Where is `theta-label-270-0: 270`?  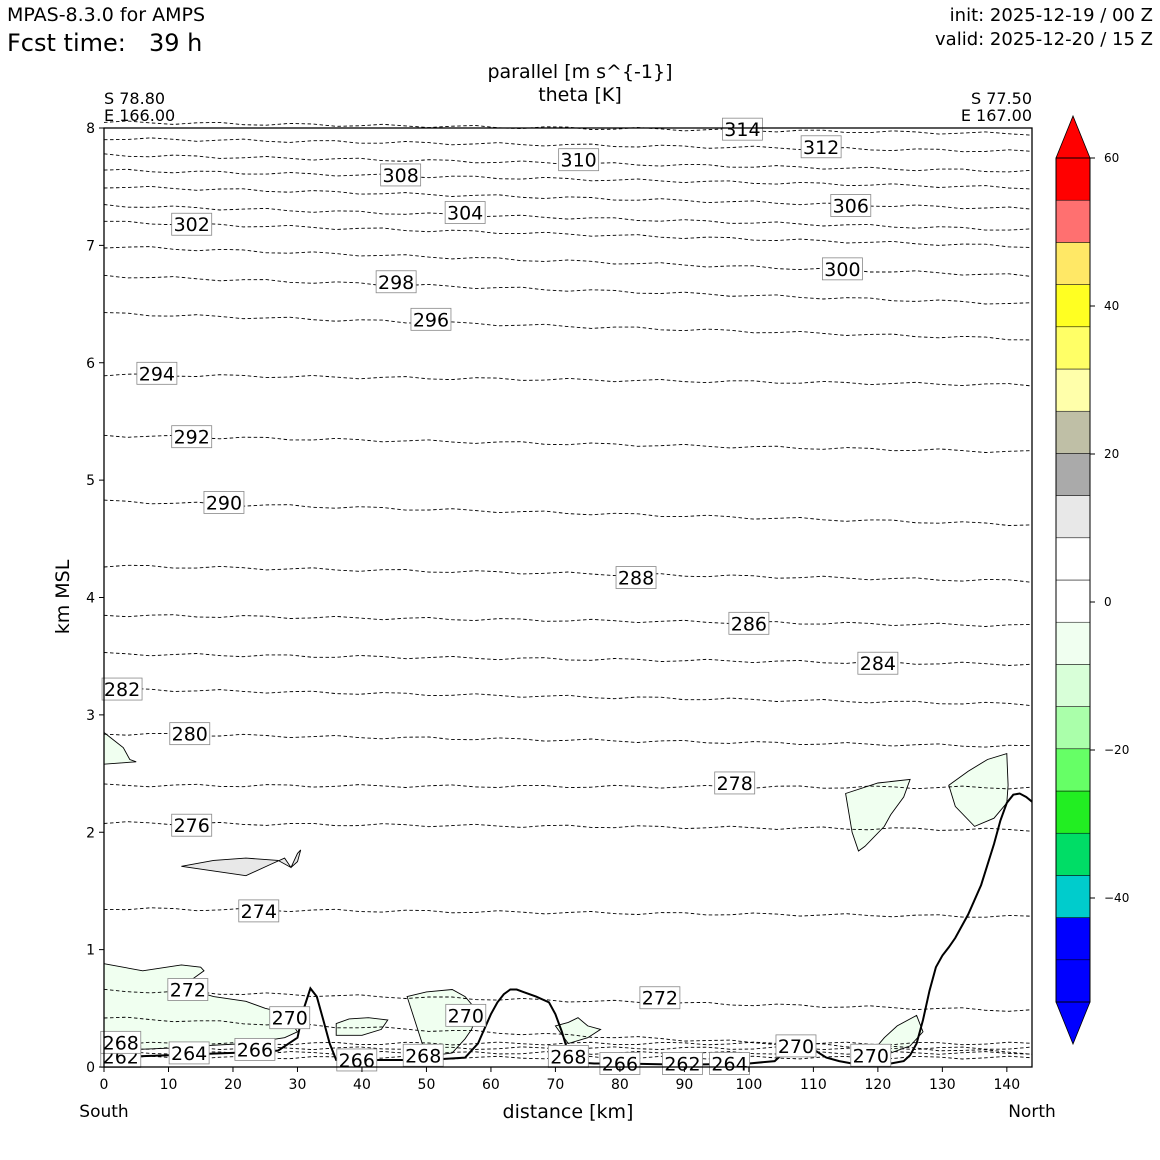
theta-label-270-0: 270 is located at coordinates (290, 1019).